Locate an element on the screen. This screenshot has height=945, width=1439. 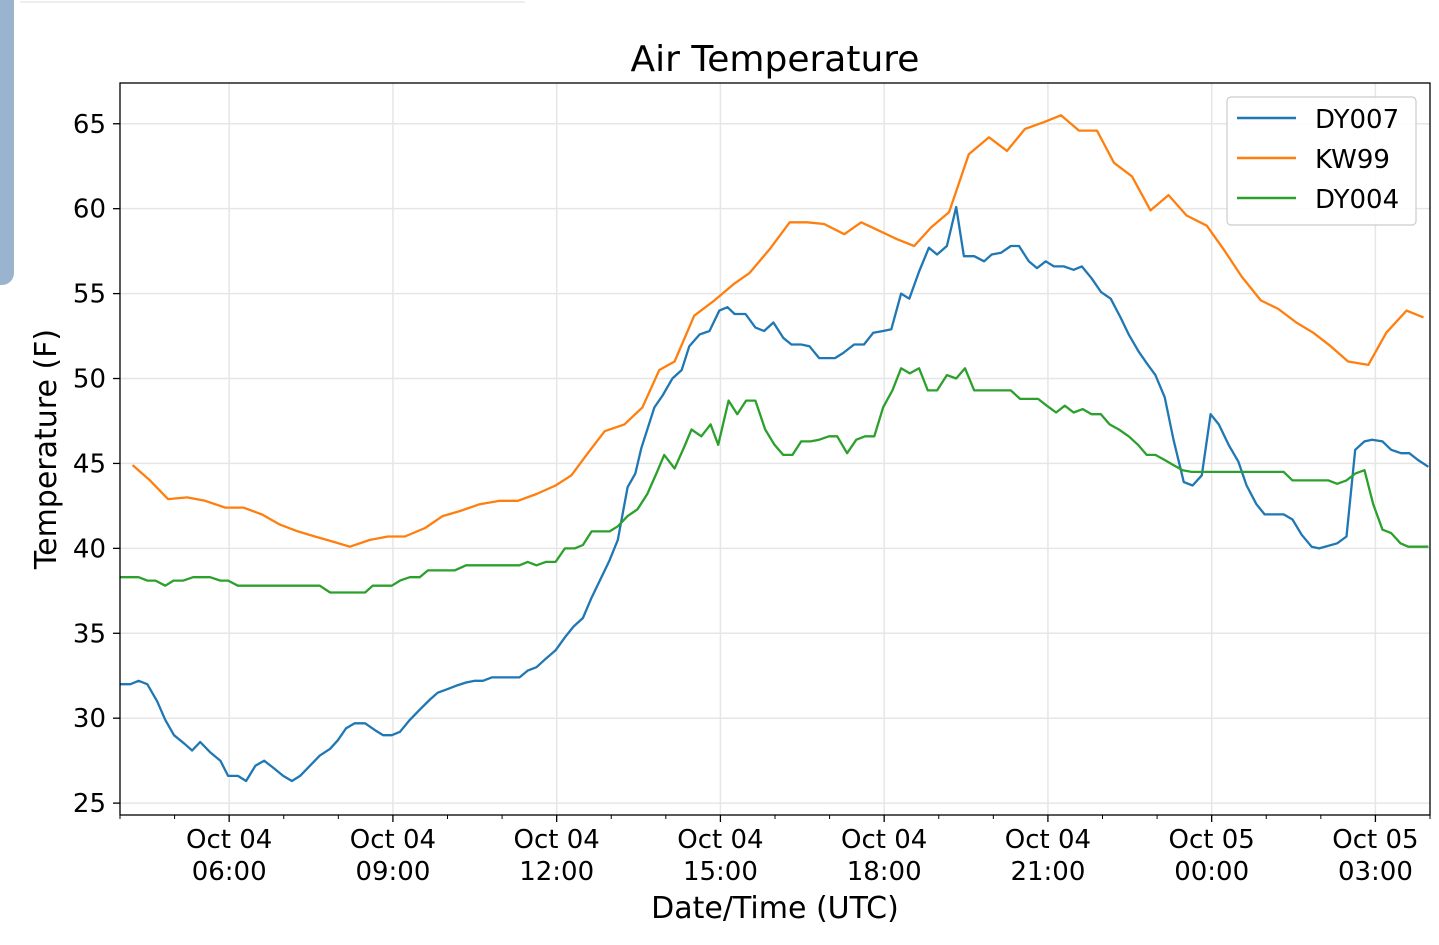
x-tick-label-time: 03:00 is located at coordinates (1375, 872).